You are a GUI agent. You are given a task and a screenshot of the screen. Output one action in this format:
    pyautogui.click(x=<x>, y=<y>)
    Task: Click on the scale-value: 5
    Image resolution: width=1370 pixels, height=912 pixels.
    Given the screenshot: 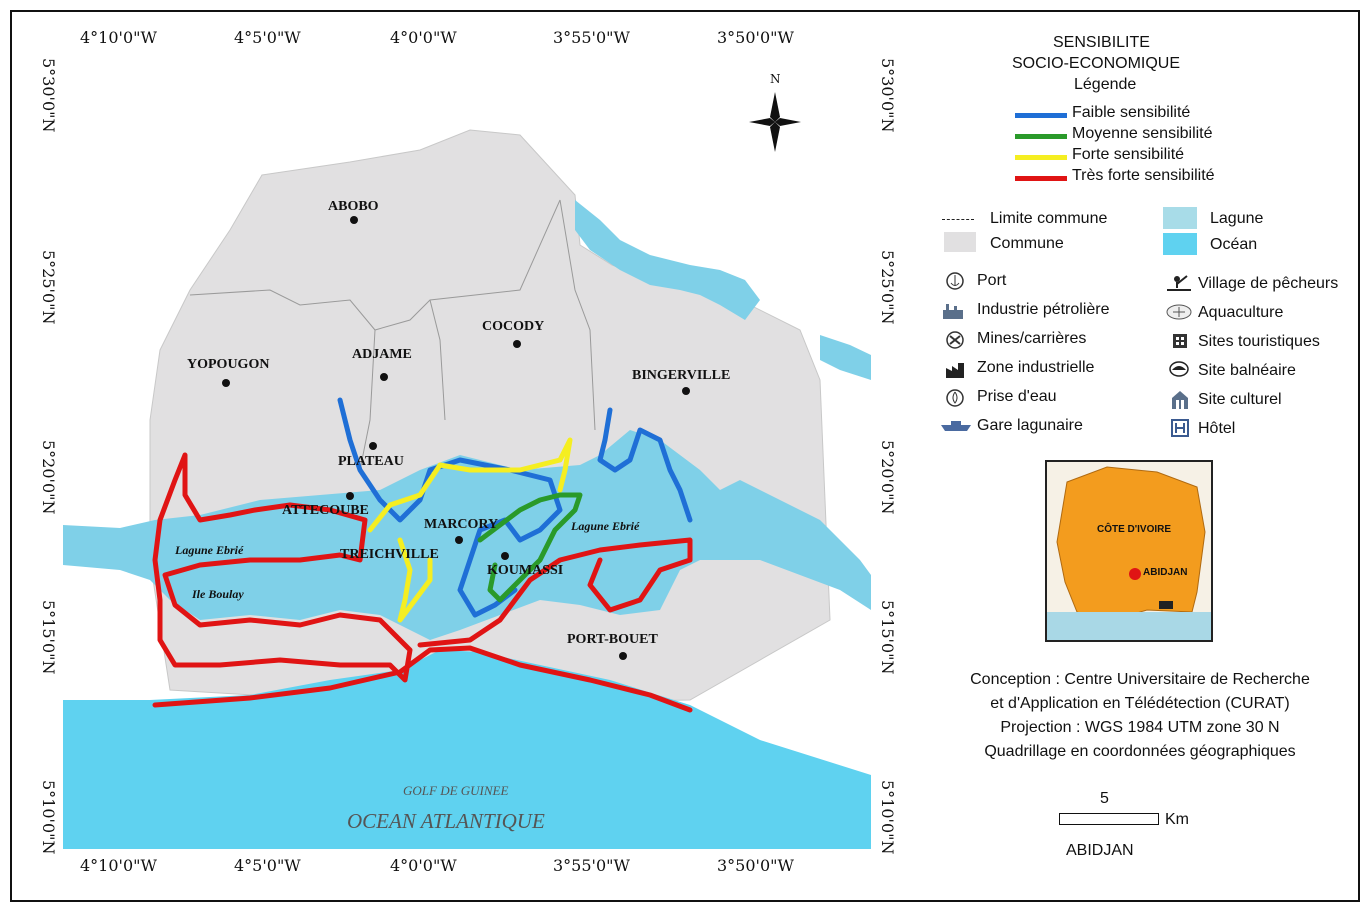 What is the action you would take?
    pyautogui.click(x=1104, y=798)
    